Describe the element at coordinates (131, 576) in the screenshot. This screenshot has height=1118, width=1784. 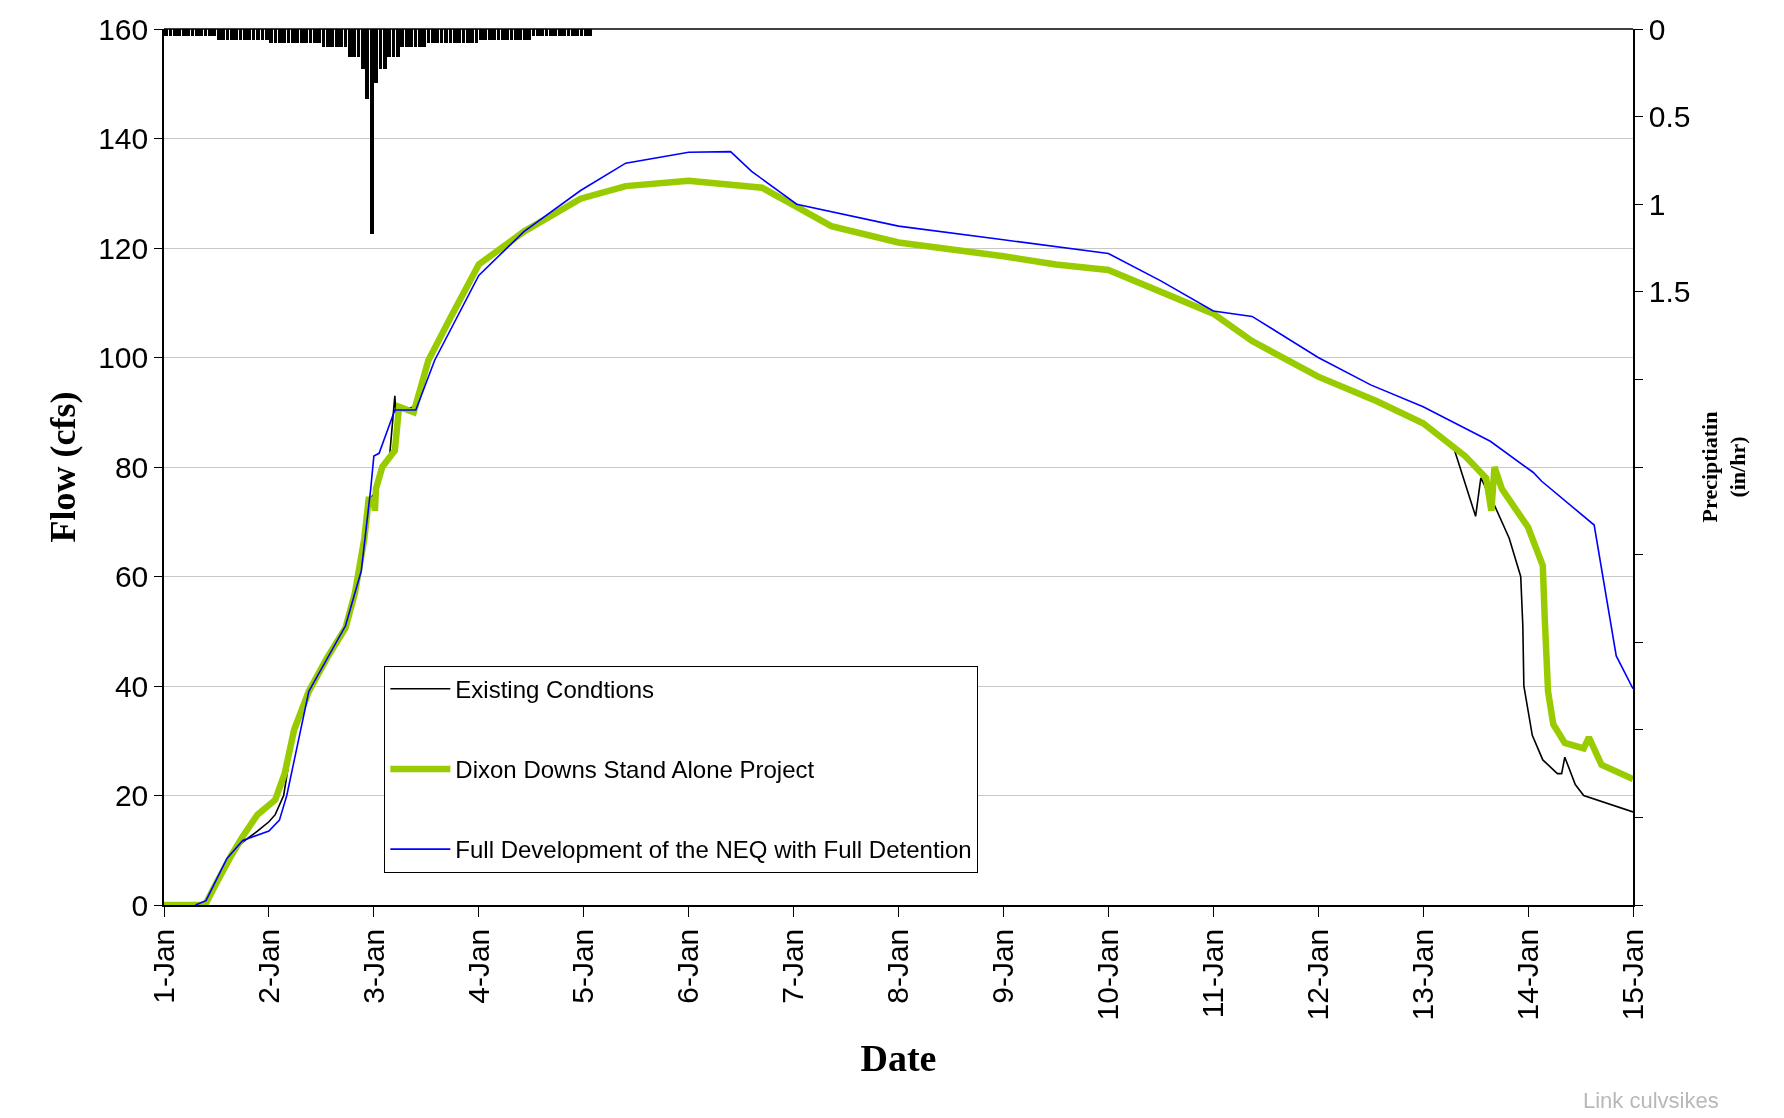
I see `y-tick-label: 60` at that location.